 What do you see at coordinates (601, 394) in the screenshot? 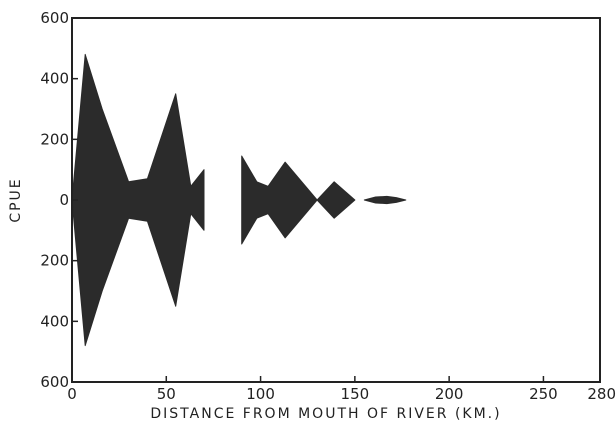
I see `x-tick-label: 280` at bounding box center [601, 394].